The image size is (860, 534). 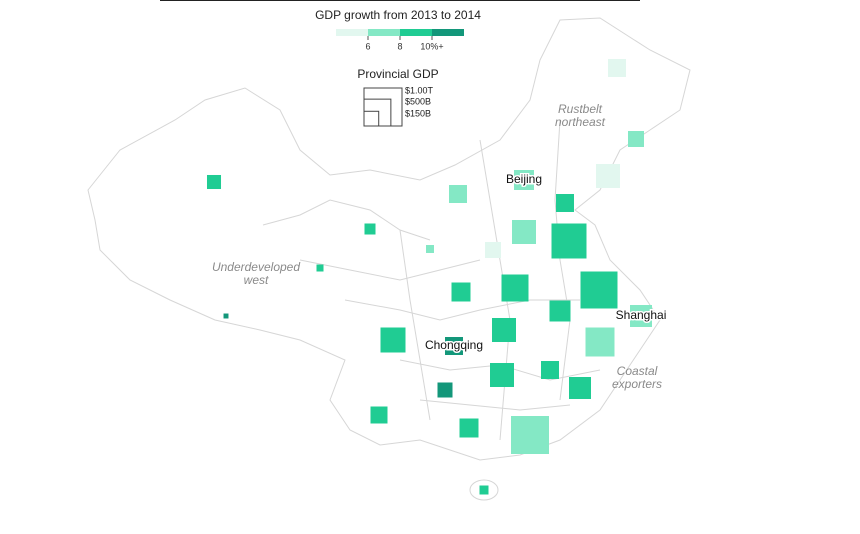 What do you see at coordinates (580, 122) in the screenshot?
I see `annotation: northeast` at bounding box center [580, 122].